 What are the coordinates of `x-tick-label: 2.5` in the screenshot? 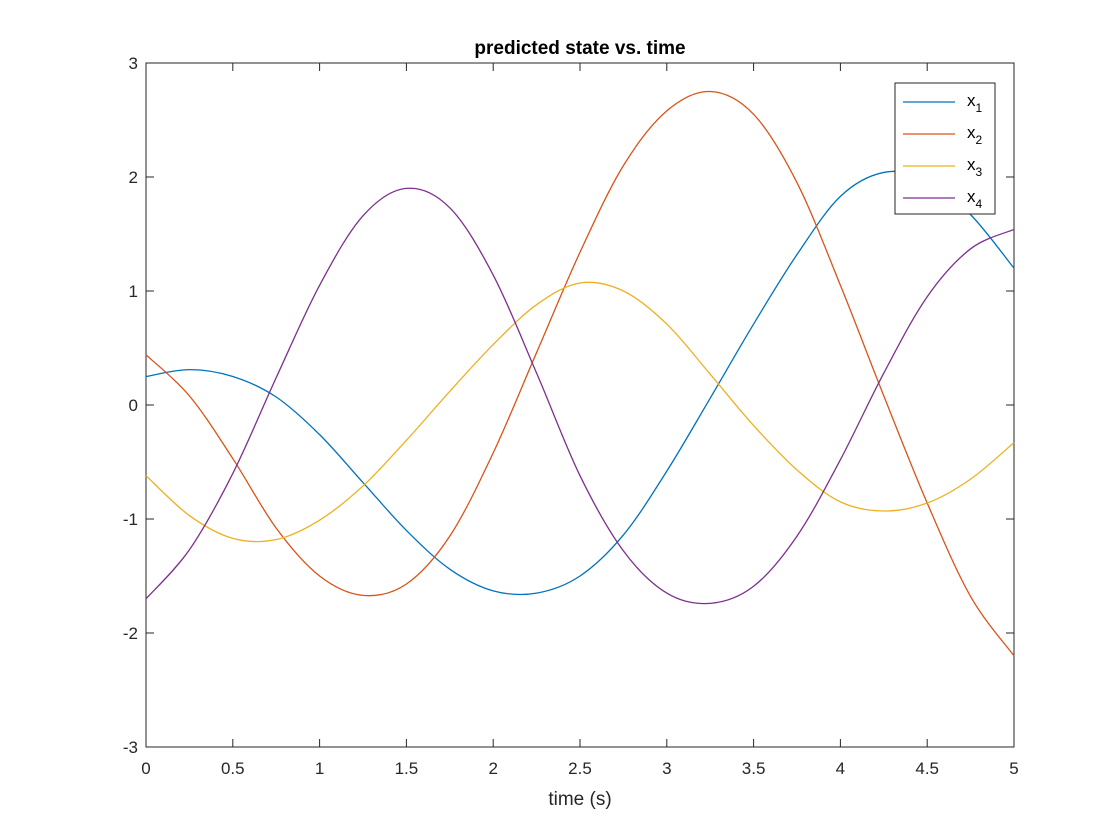 It's located at (580, 768).